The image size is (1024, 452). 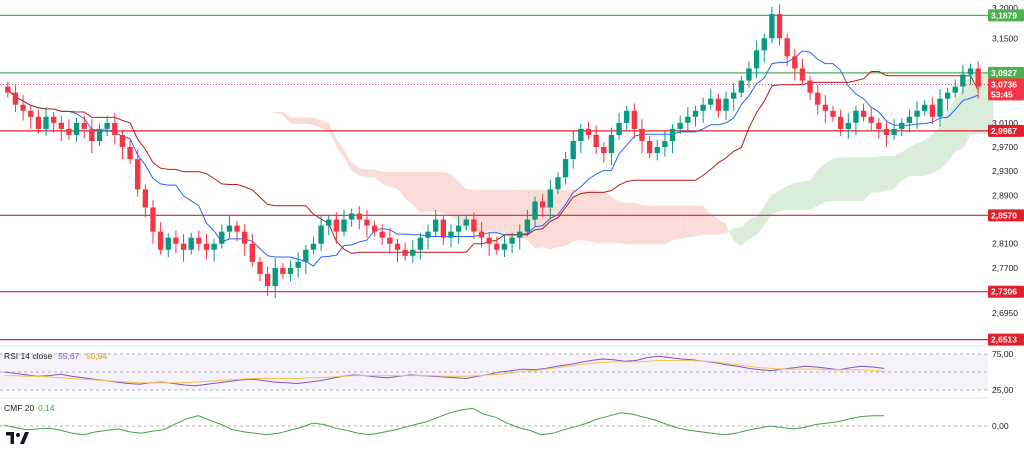 I want to click on level-tag-text-4: 2,7306, so click(x=1004, y=292).